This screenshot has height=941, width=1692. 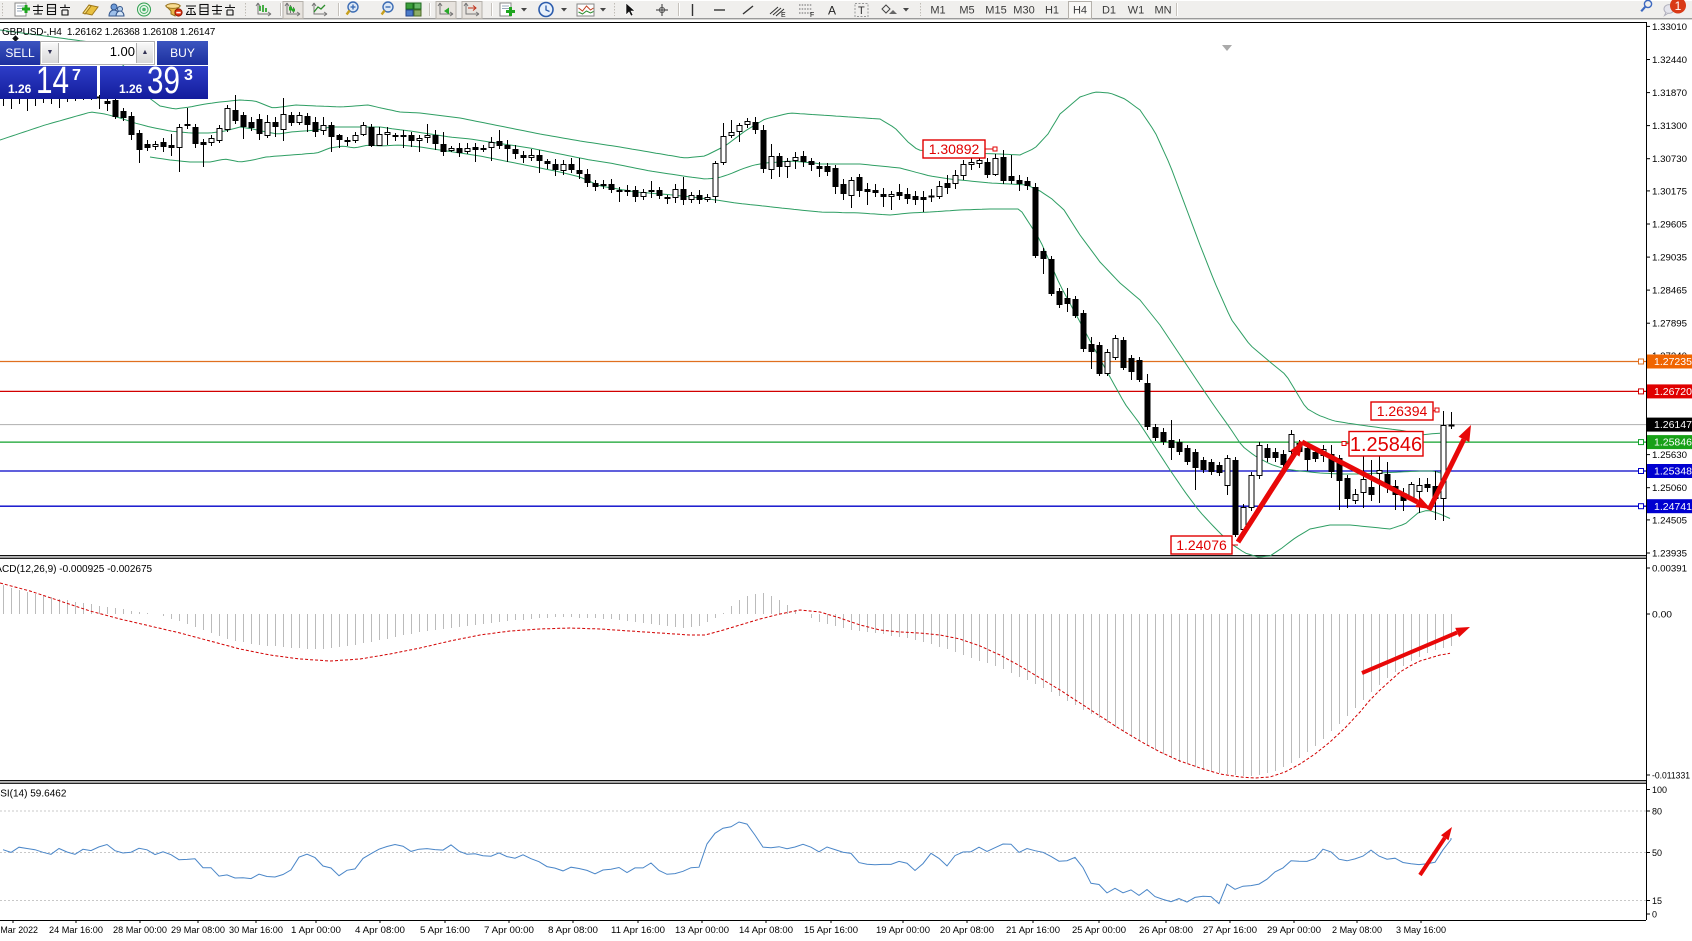 What do you see at coordinates (509, 930) in the screenshot?
I see `svg-text: 7 Apr 00:00` at bounding box center [509, 930].